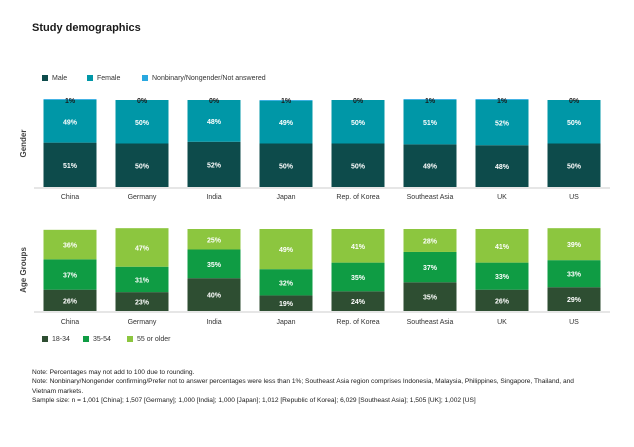 Image resolution: width=634 pixels, height=447 pixels. What do you see at coordinates (142, 101) in the screenshot?
I see `data-label-0-1-2: 0%` at bounding box center [142, 101].